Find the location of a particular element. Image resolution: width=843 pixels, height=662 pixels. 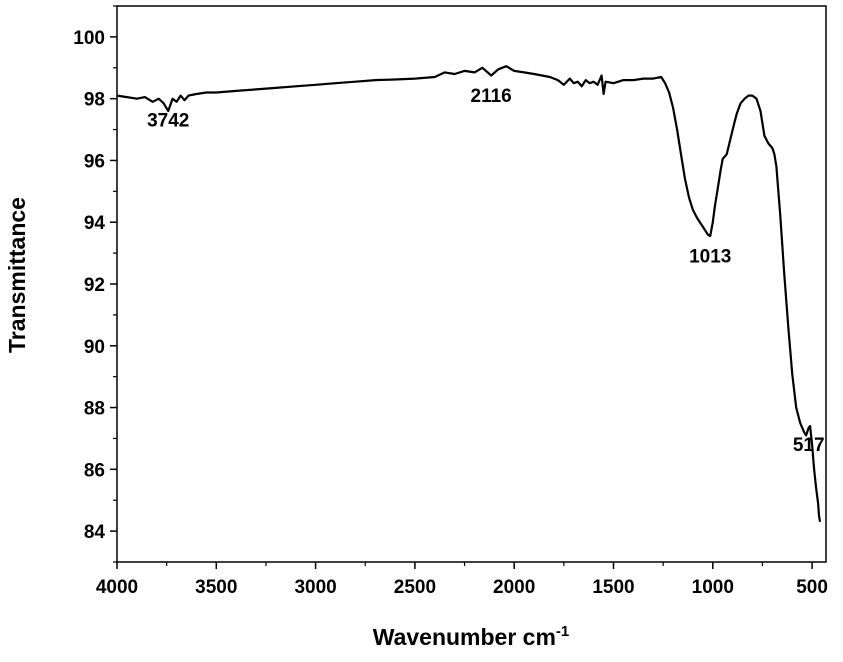

y-tick-label: 96 is located at coordinates (94, 161).